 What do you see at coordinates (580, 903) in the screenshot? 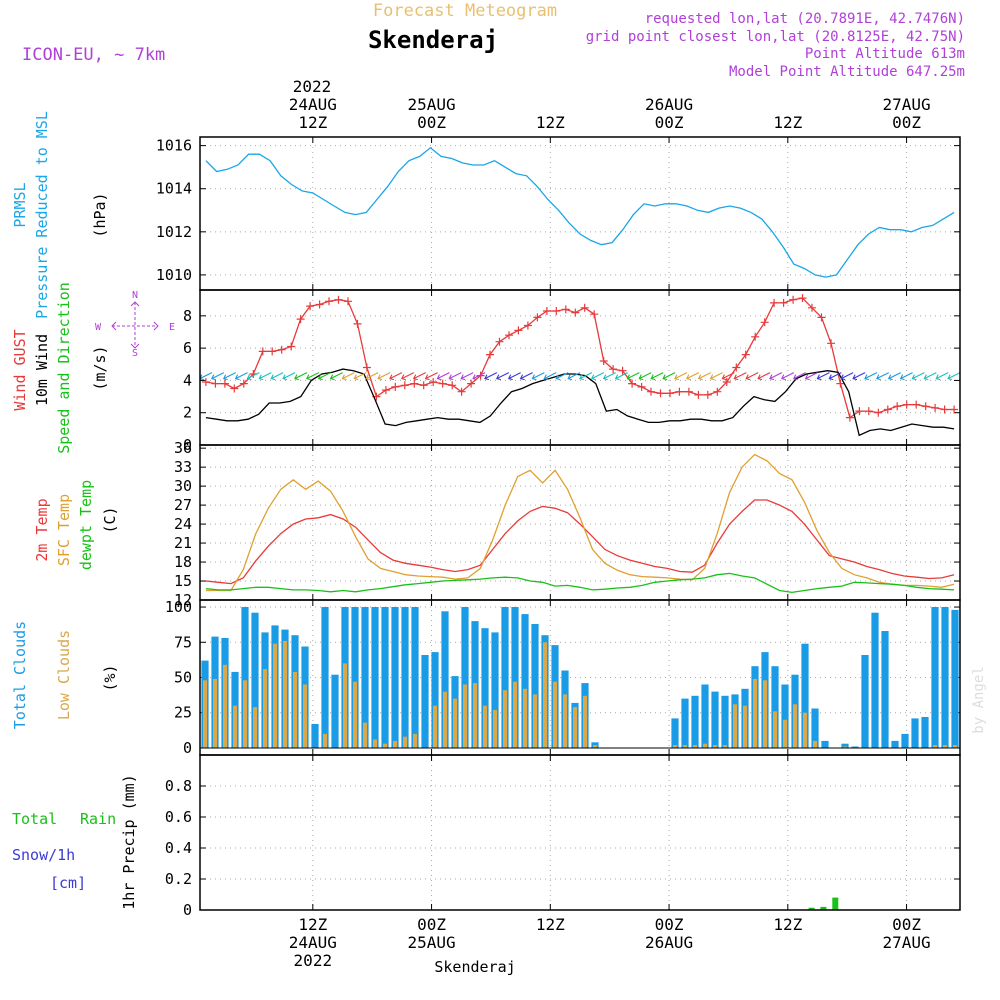
I see `panel-precipitation` at bounding box center [580, 903].